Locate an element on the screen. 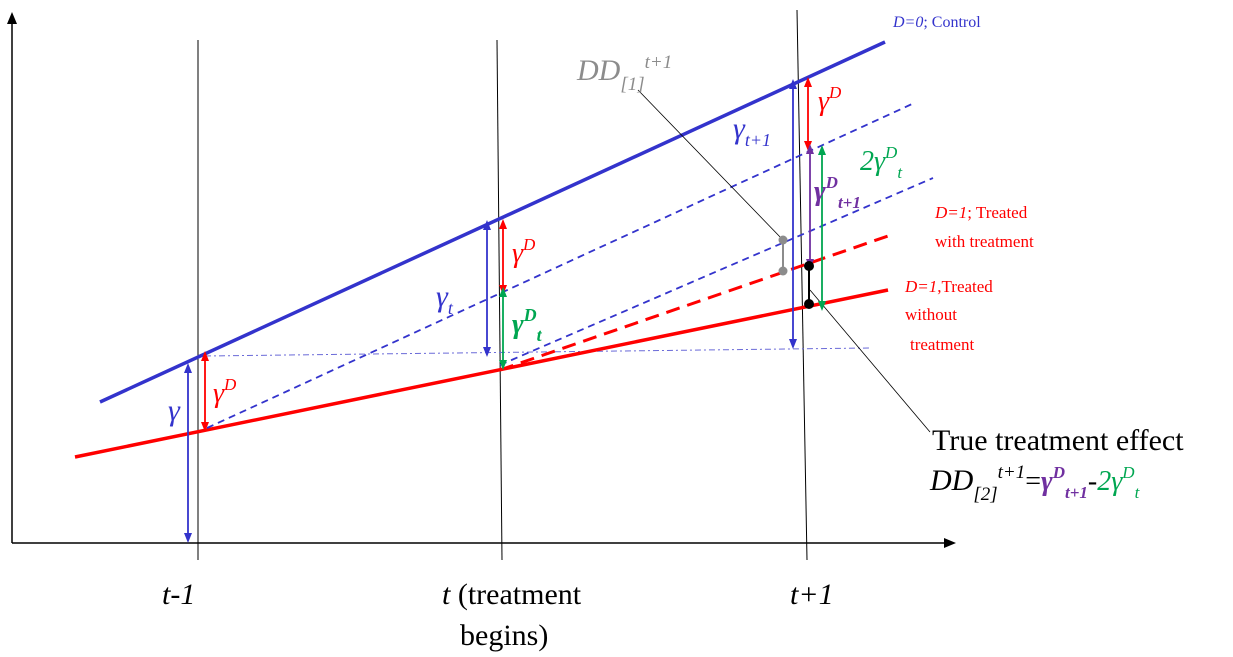 Image resolution: width=1233 pixels, height=657 pixels. treated-with-label-line2: with treatment is located at coordinates (984, 241).